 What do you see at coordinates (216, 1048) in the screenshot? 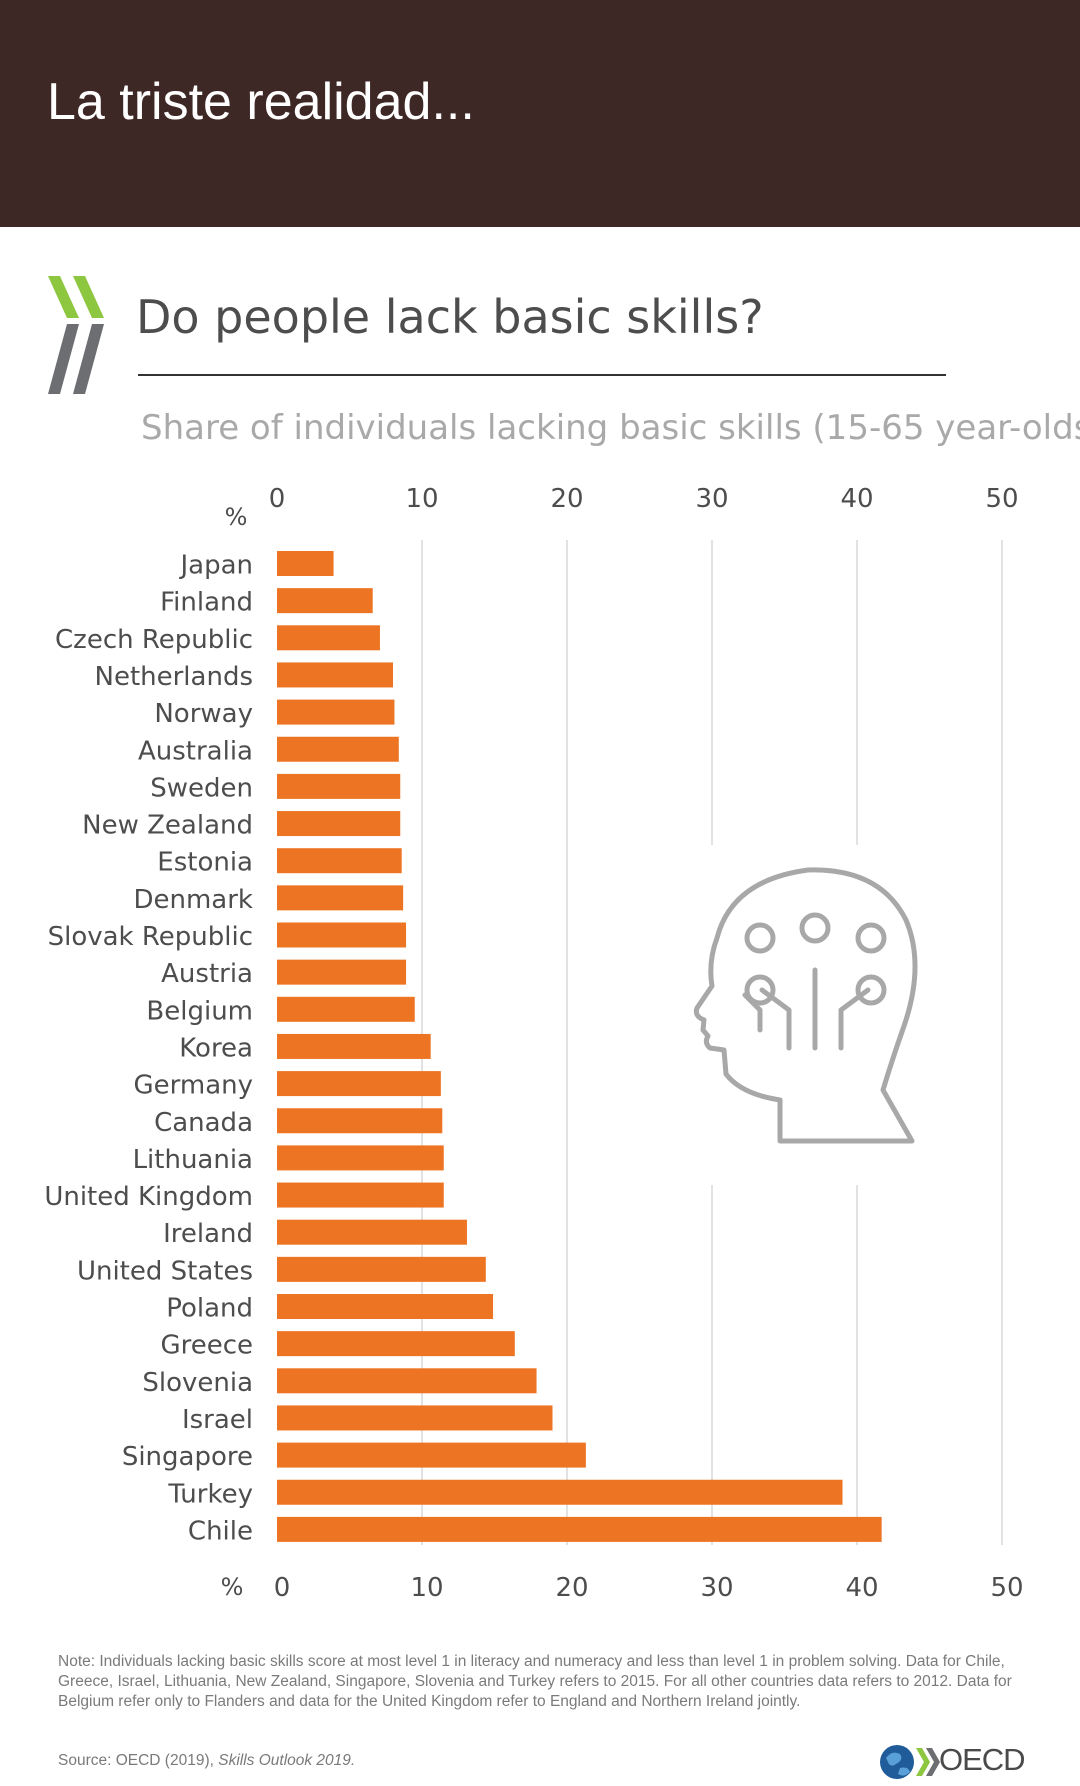
I see `category-label: Korea` at bounding box center [216, 1048].